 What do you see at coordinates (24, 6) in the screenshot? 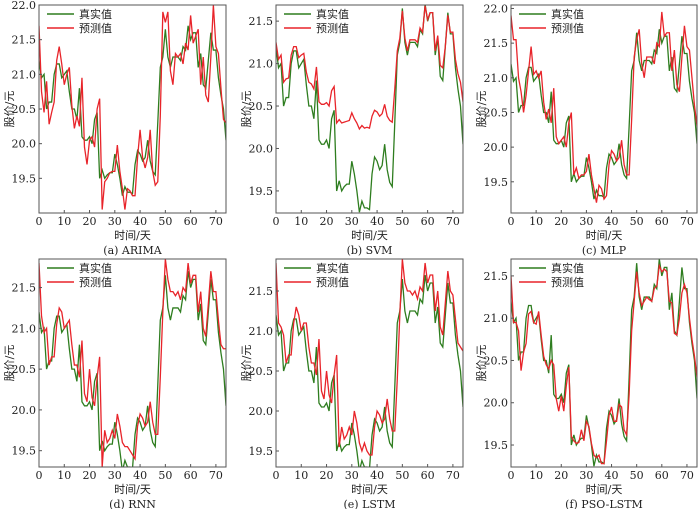
I see `y-tick-label: 22.0` at bounding box center [24, 6].